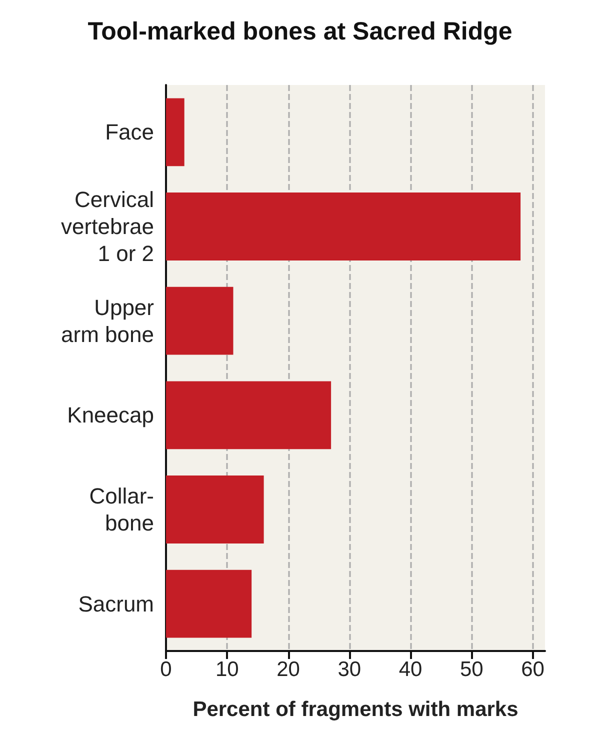 This screenshot has height=751, width=600. Describe the element at coordinates (121, 510) in the screenshot. I see `y-tick-label: Collar- bone` at that location.